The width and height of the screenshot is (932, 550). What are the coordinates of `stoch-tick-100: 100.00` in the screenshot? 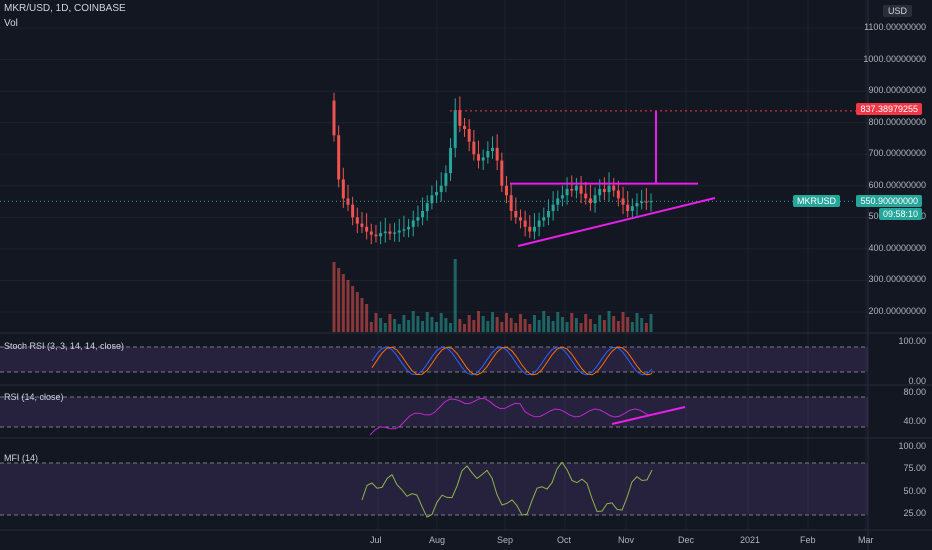 It's located at (912, 341).